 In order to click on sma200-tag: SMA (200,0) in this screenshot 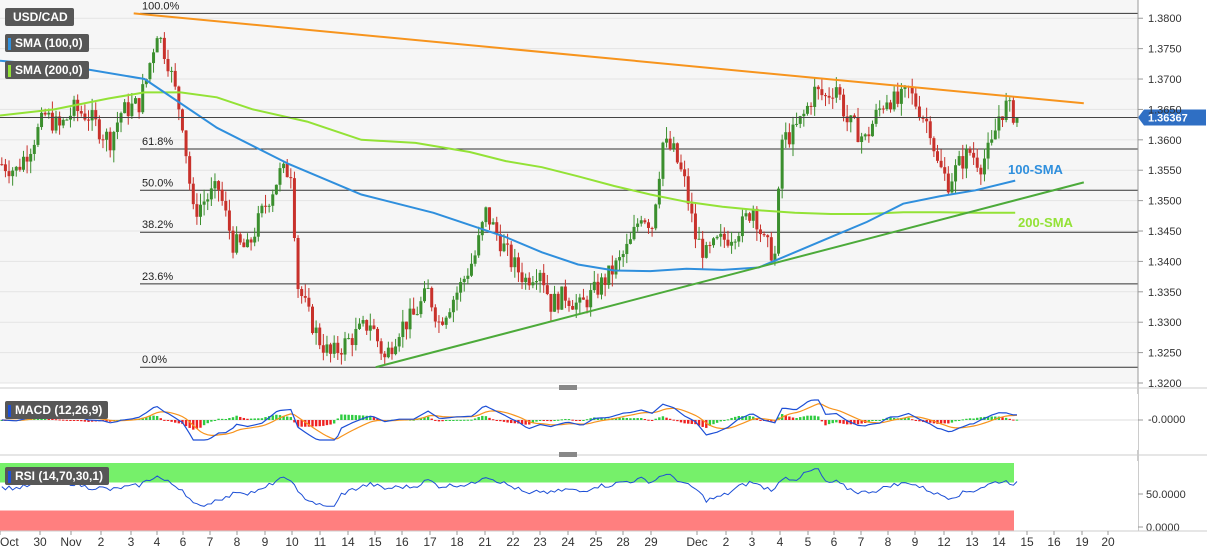, I will do `click(47, 70)`.